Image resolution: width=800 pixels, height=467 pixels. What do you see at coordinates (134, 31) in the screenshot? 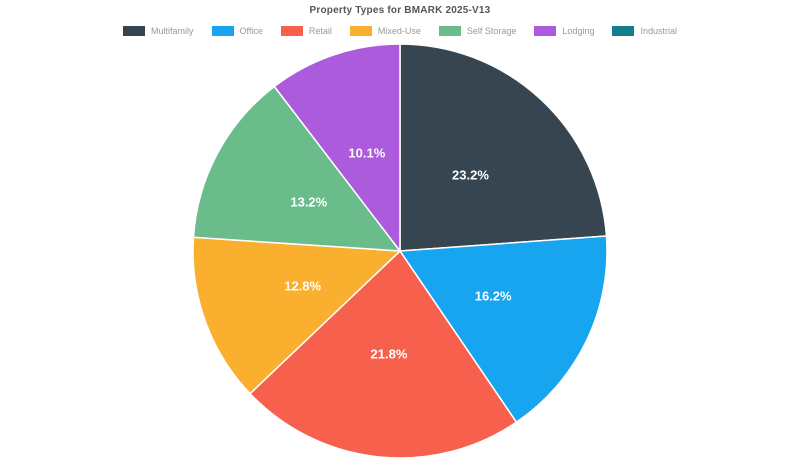
I see `legend-swatch-multifamily` at bounding box center [134, 31].